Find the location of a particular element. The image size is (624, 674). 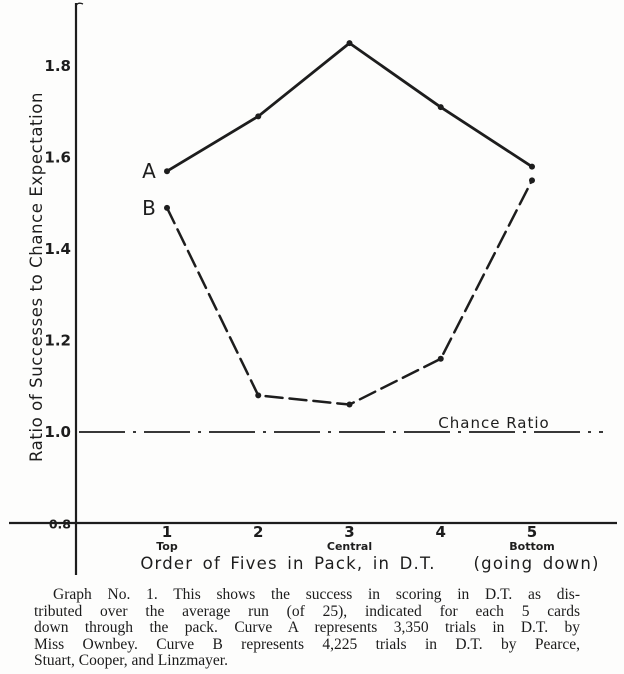

x-tick-sublabel: Central is located at coordinates (349, 546).